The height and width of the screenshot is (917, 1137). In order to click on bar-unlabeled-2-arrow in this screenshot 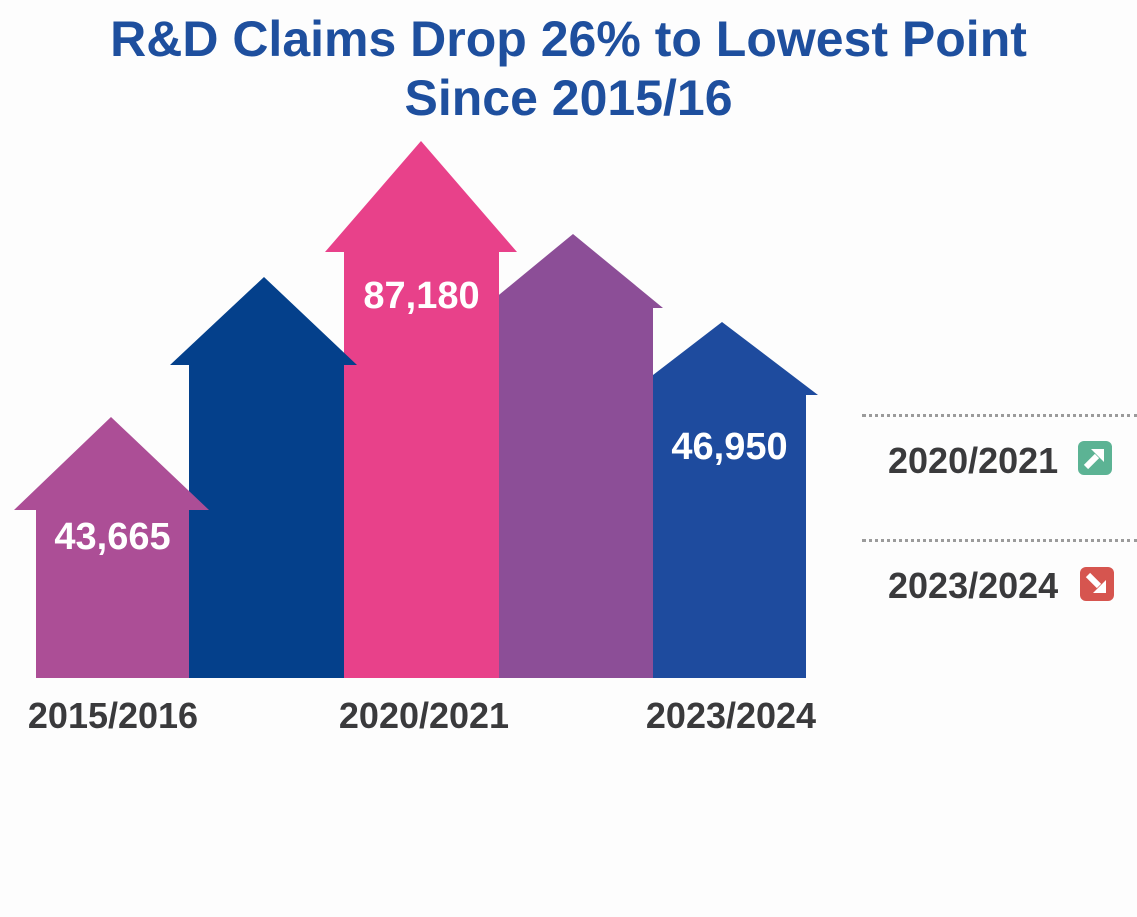, I will do `click(573, 456)`.